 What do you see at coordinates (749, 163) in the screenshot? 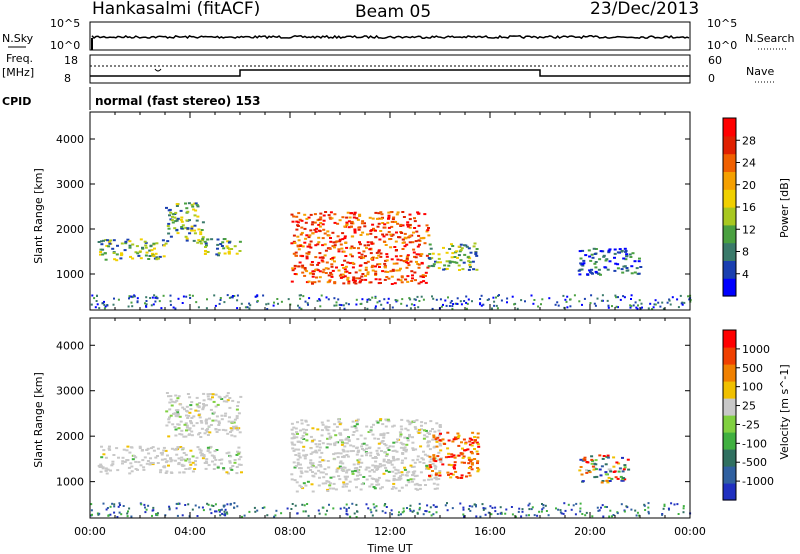
I see `power-colorbar-tick-label: 24` at bounding box center [749, 163].